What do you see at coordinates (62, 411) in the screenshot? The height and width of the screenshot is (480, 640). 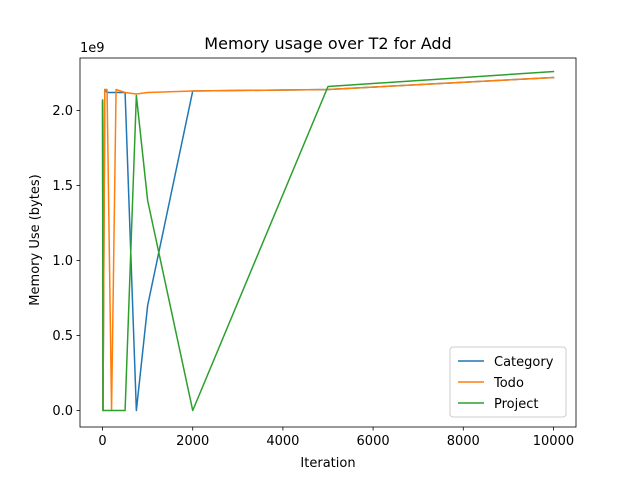 I see `y-tick-label: 0.0` at bounding box center [62, 411].